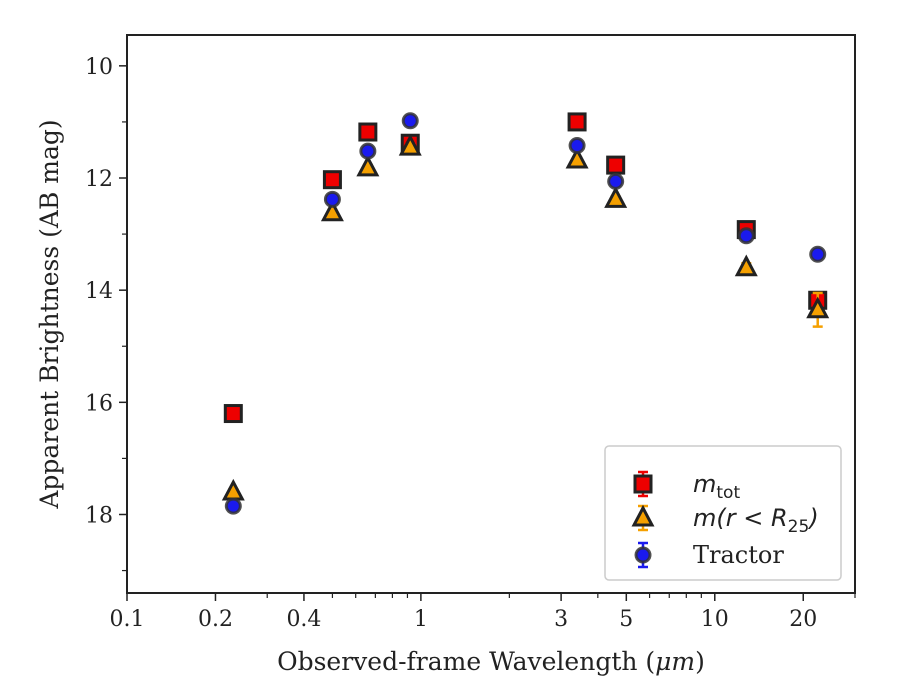  I want to click on legend-box, so click(723, 513).